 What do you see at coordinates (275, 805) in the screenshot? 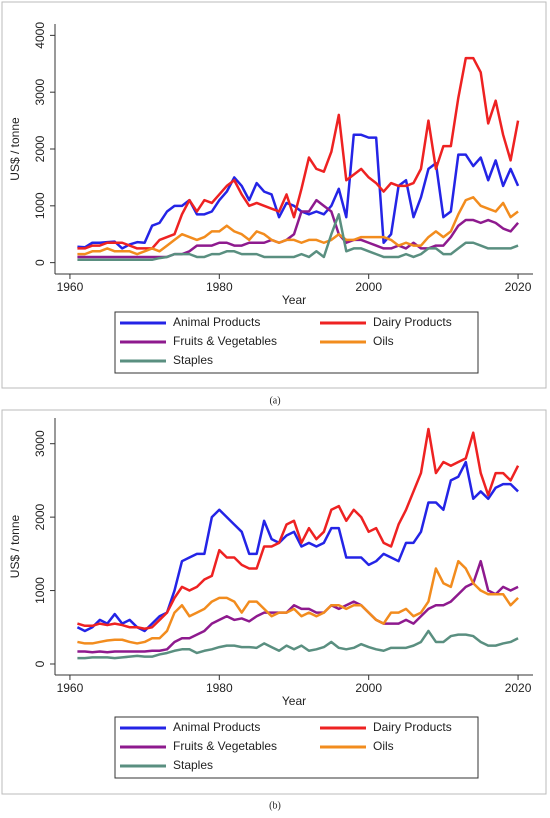
I see `caption: (b)` at bounding box center [275, 805].